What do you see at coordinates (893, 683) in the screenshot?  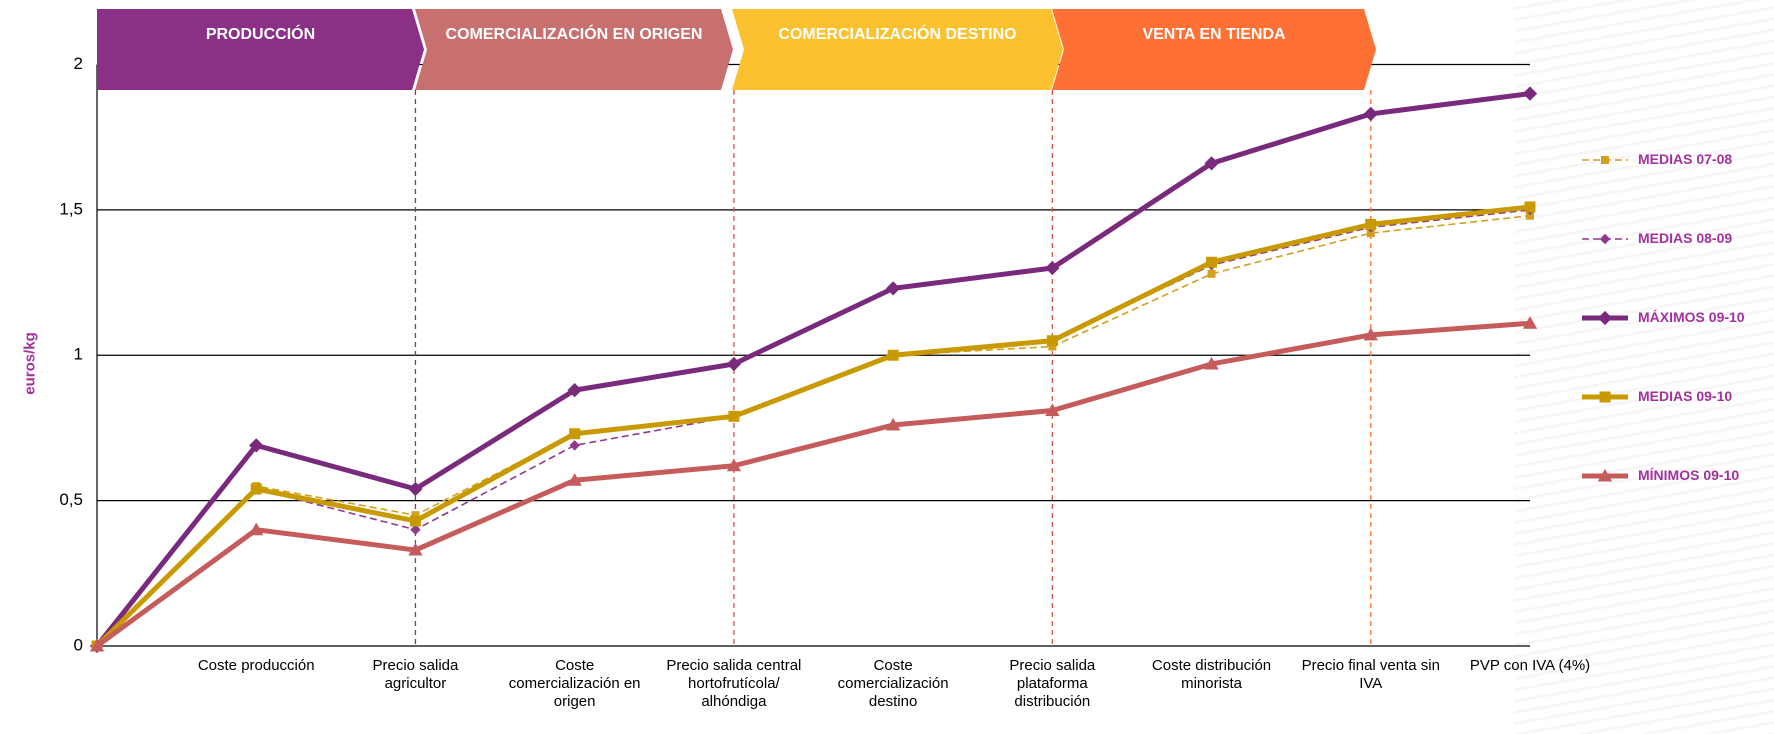 I see `x-tick-label: Coste comercialización destino` at bounding box center [893, 683].